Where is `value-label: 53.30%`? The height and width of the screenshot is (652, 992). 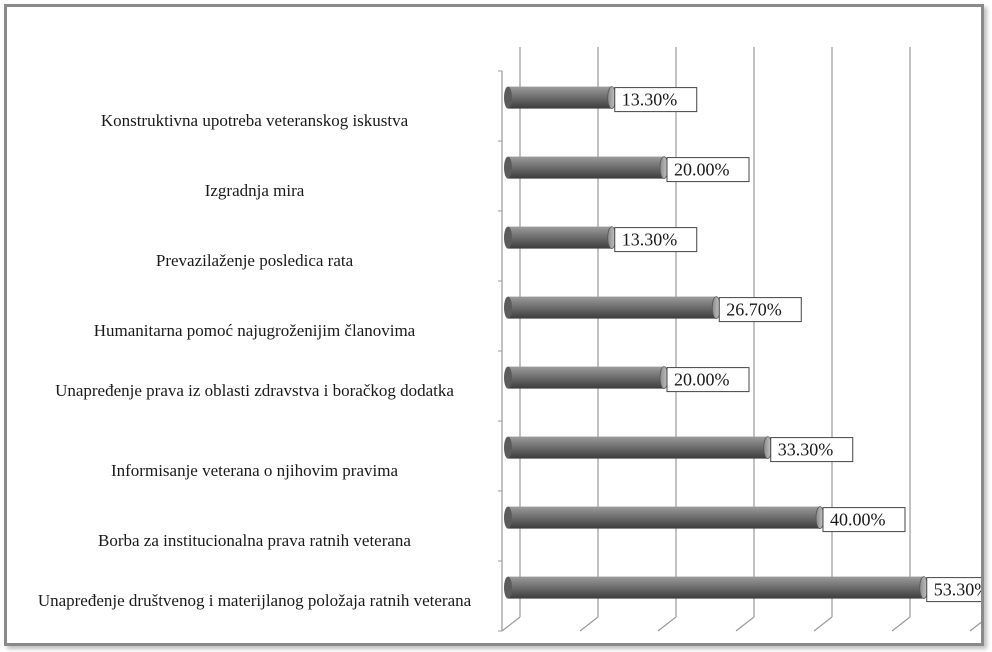
value-label: 53.30% is located at coordinates (957, 590).